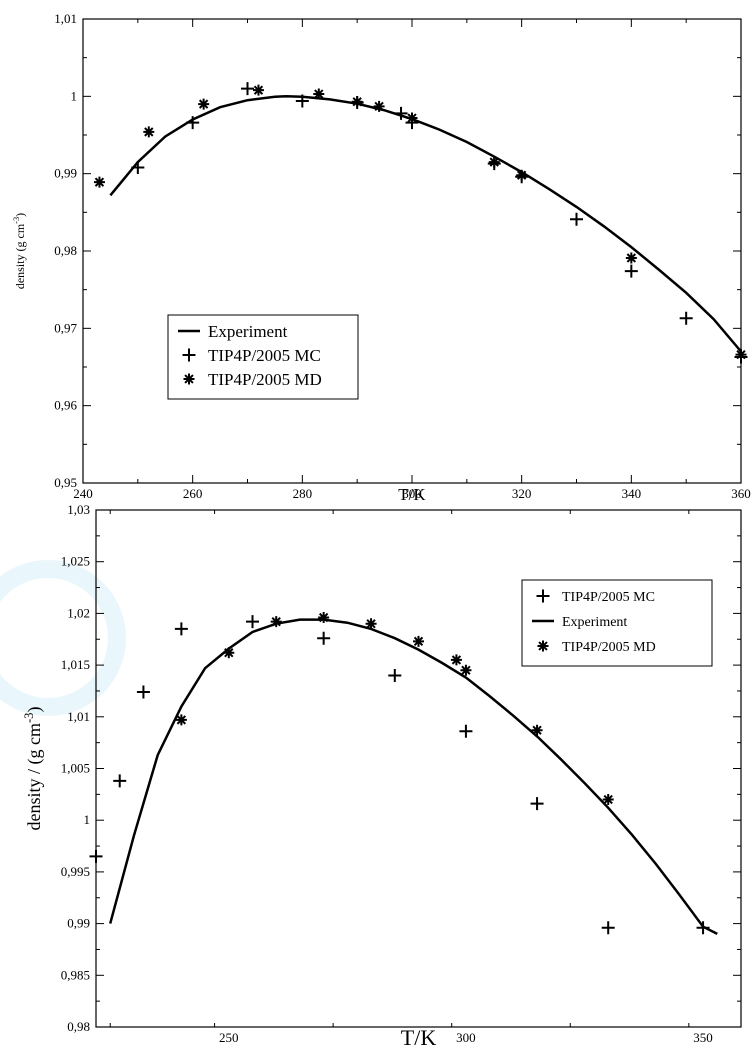 This screenshot has height=1048, width=756. What do you see at coordinates (65, 327) in the screenshot?
I see `y-tick-label: 0,97` at bounding box center [65, 327].